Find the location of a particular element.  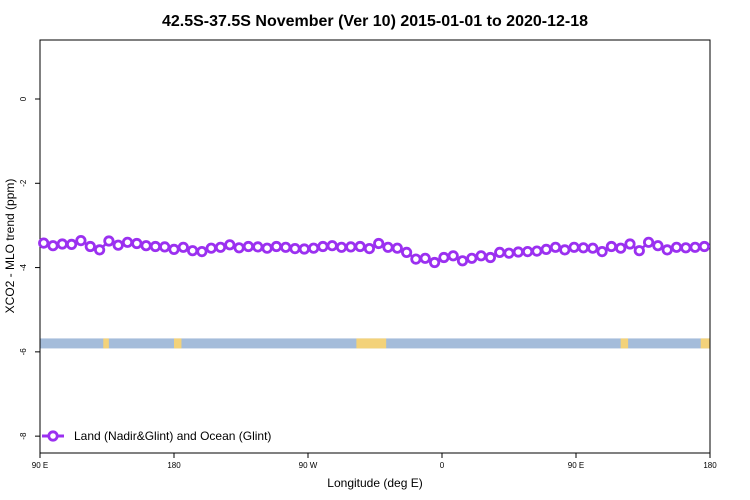

y-axis-title: XCO2 - MLO trend (ppm) is located at coordinates (10, 246).